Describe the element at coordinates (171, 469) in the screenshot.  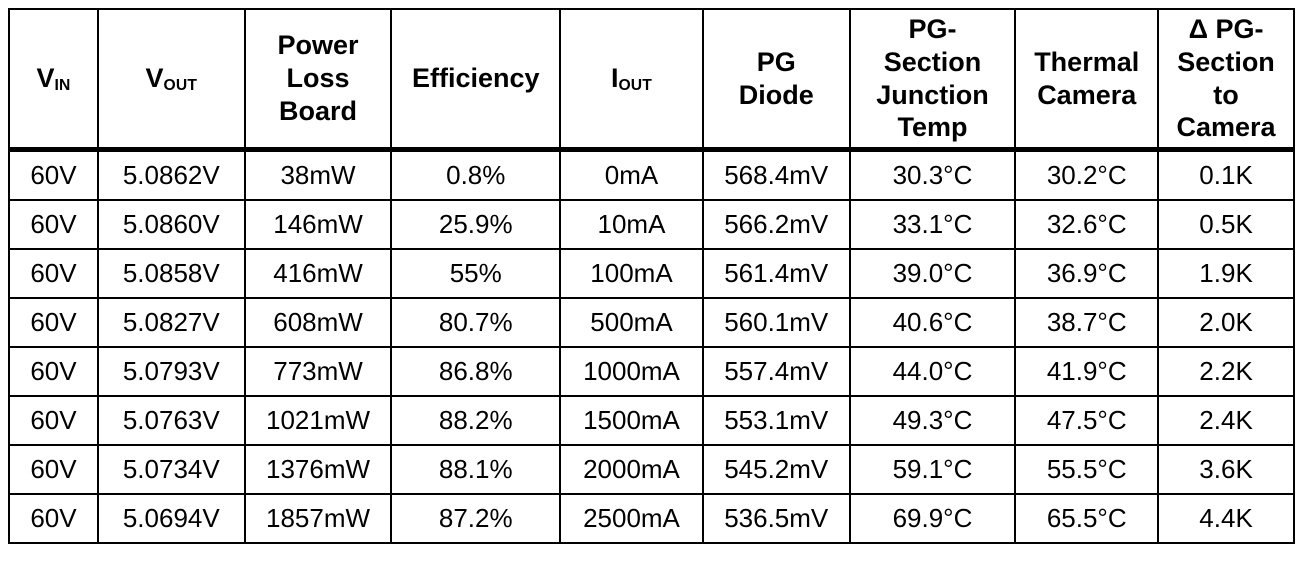
I see `cell-vout: 5.0734V` at that location.